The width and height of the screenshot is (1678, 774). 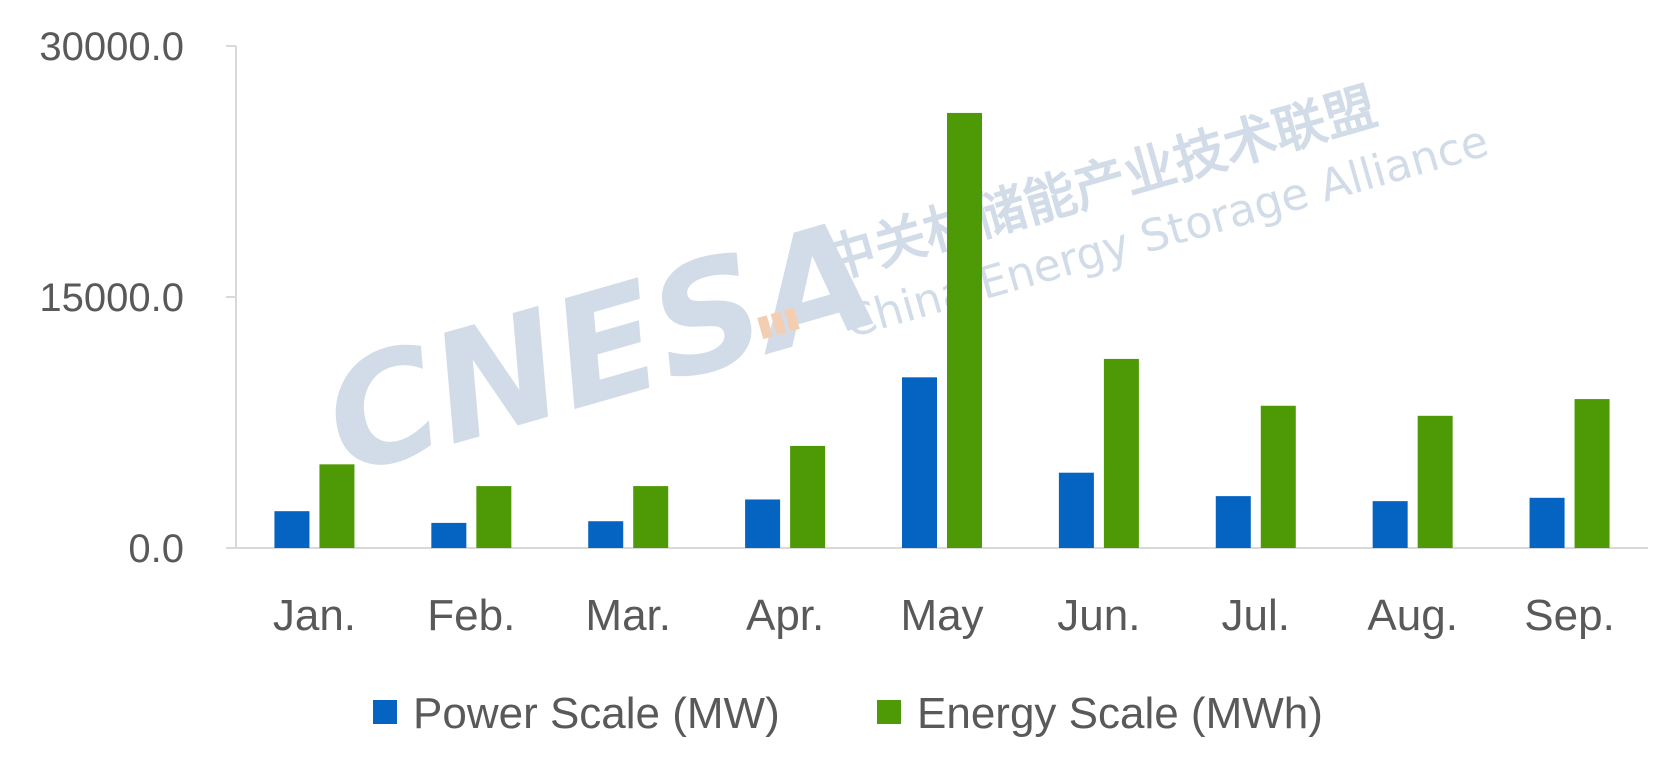 I want to click on y-tick-label: 0.0, so click(x=156, y=549).